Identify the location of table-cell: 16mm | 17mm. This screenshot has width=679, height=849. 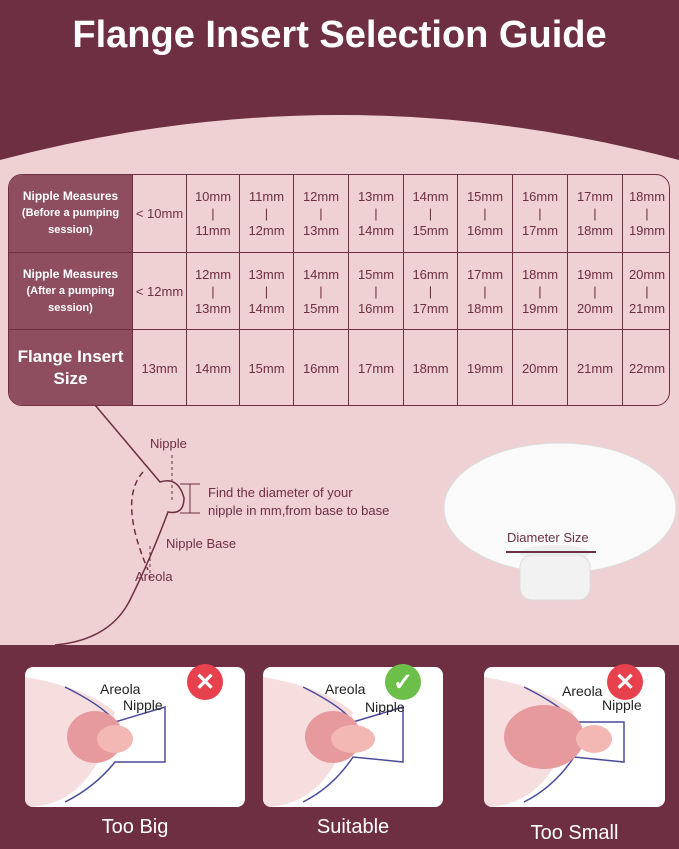
(540, 214).